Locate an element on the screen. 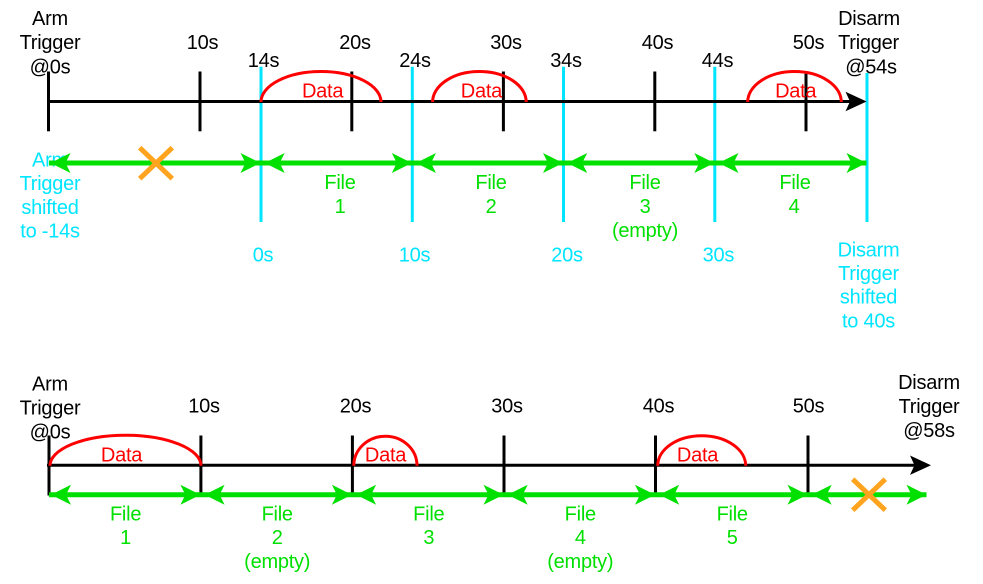 Image resolution: width=983 pixels, height=584 pixels. svg-text: 34s is located at coordinates (566, 61).